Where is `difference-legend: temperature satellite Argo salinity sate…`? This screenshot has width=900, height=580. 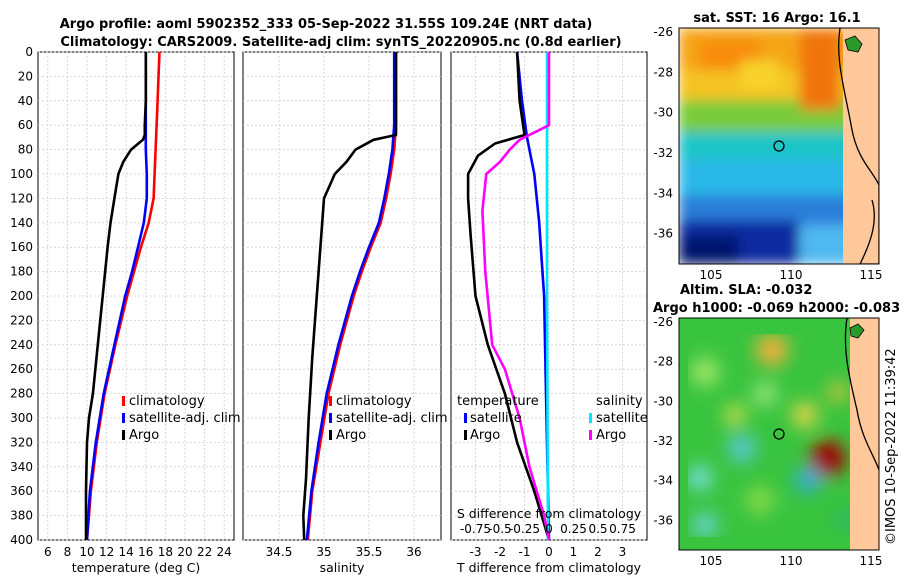 difference-legend: temperature satellite Argo salinity sate… is located at coordinates (552, 418).